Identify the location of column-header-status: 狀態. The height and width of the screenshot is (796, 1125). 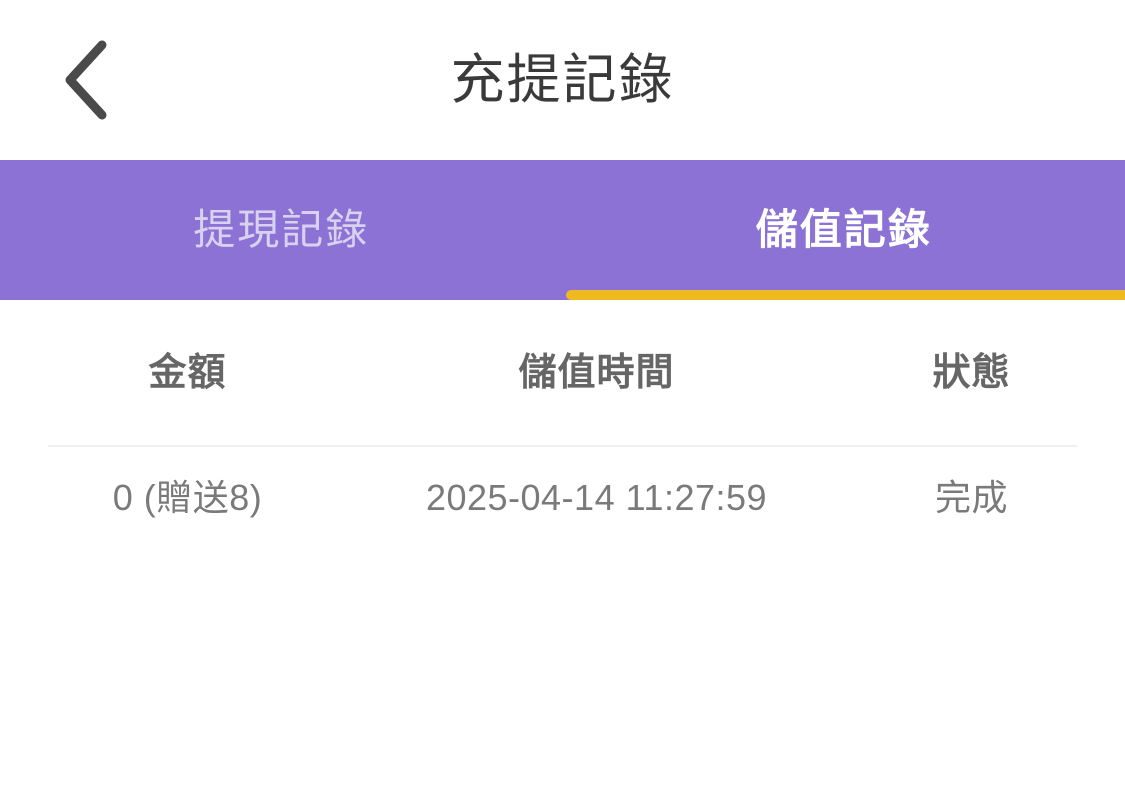
(971, 373).